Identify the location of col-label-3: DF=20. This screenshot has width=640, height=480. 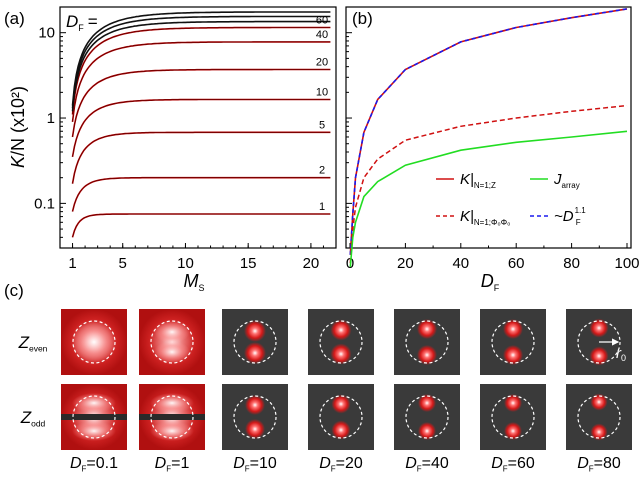
(341, 464).